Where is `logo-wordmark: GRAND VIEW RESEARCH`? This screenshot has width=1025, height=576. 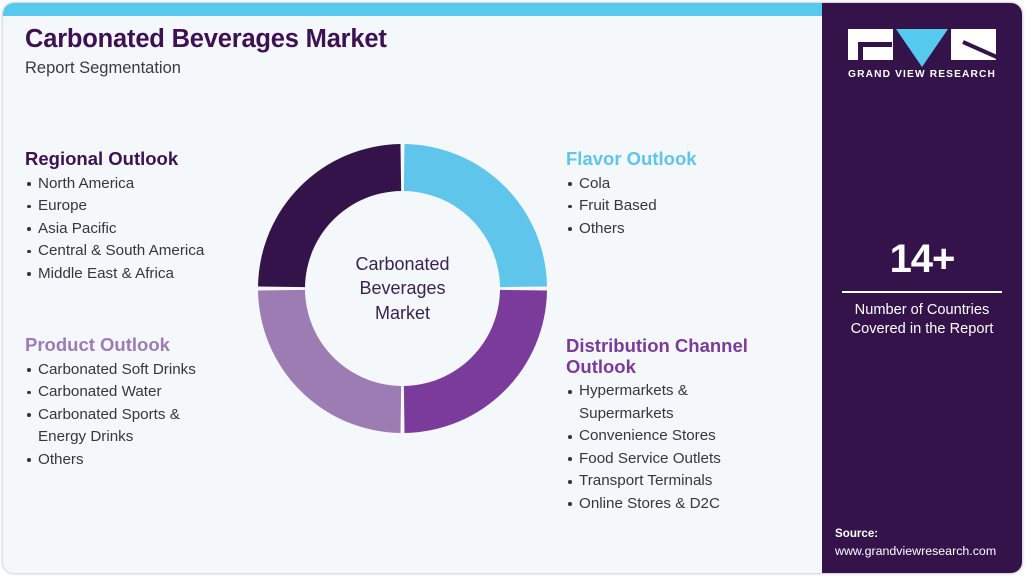 logo-wordmark: GRAND VIEW RESEARCH is located at coordinates (922, 74).